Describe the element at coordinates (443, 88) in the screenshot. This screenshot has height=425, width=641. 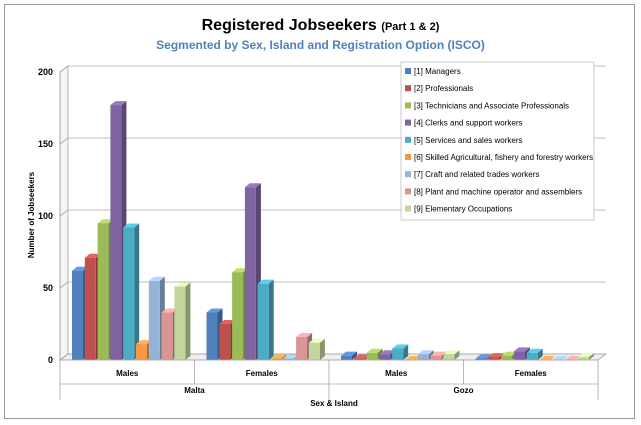
I see `legend-label: [2] Professionals` at that location.